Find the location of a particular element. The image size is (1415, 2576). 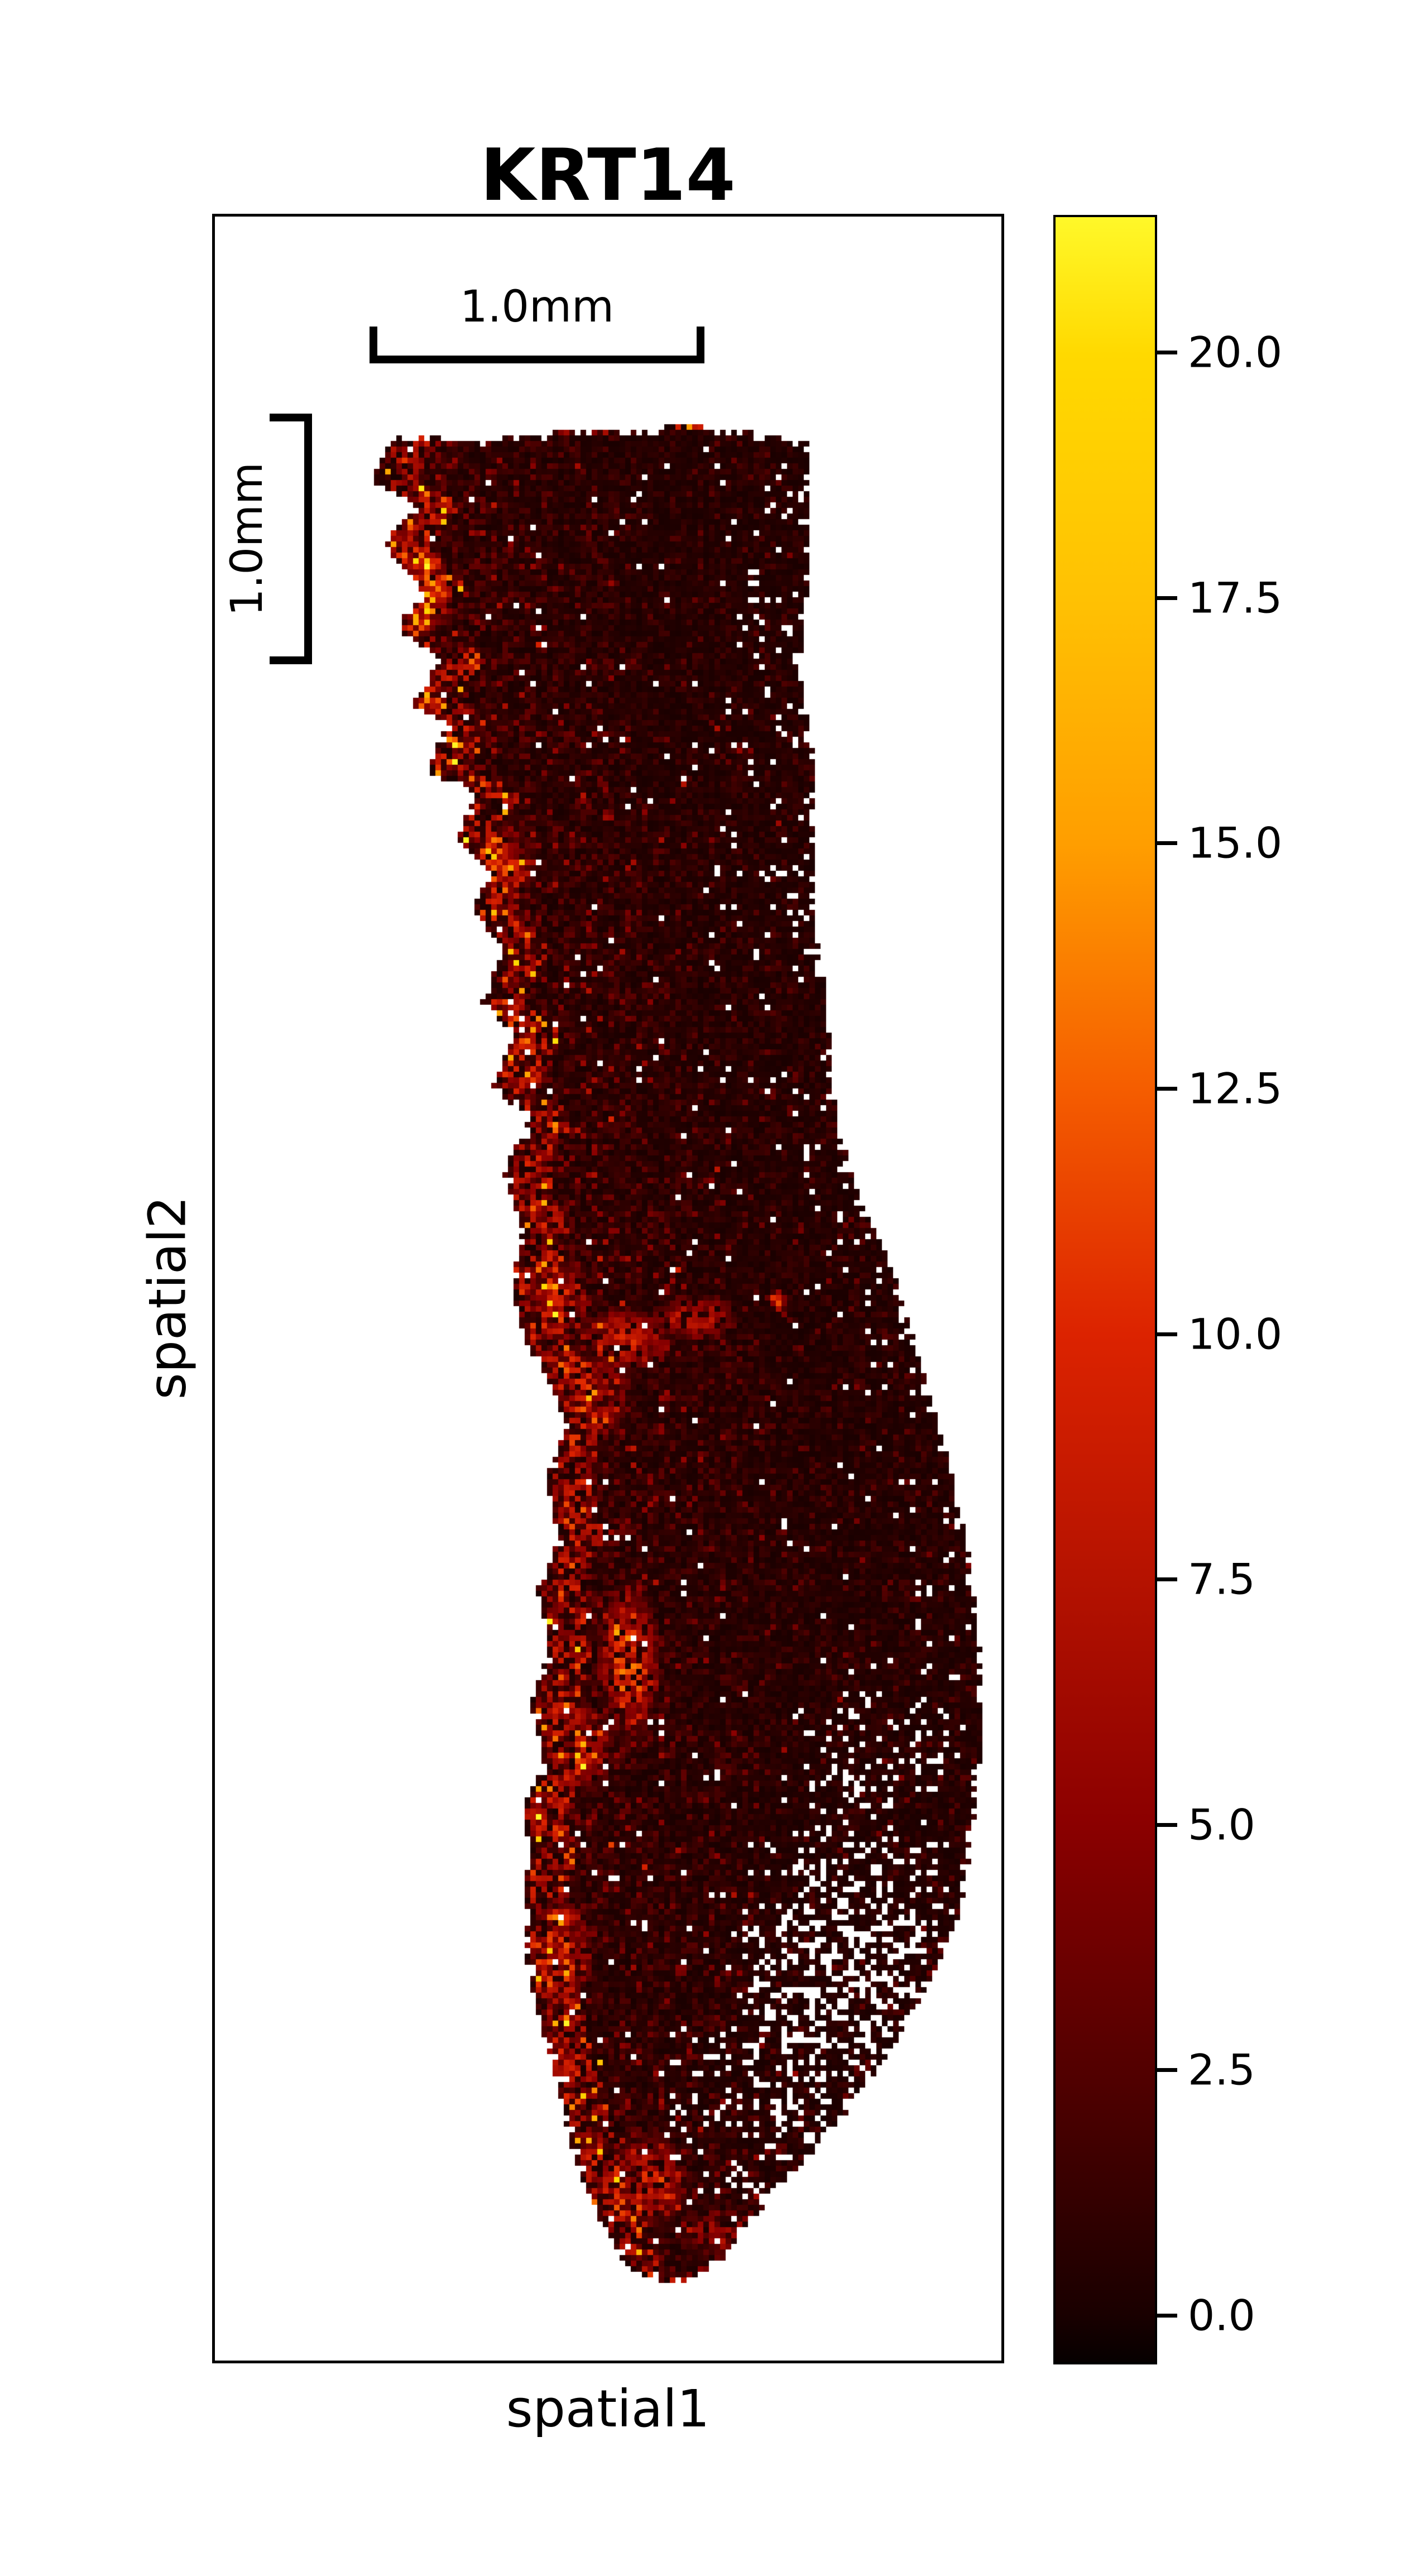

colorbar-tick-label: 10.0 is located at coordinates (1235, 1334).